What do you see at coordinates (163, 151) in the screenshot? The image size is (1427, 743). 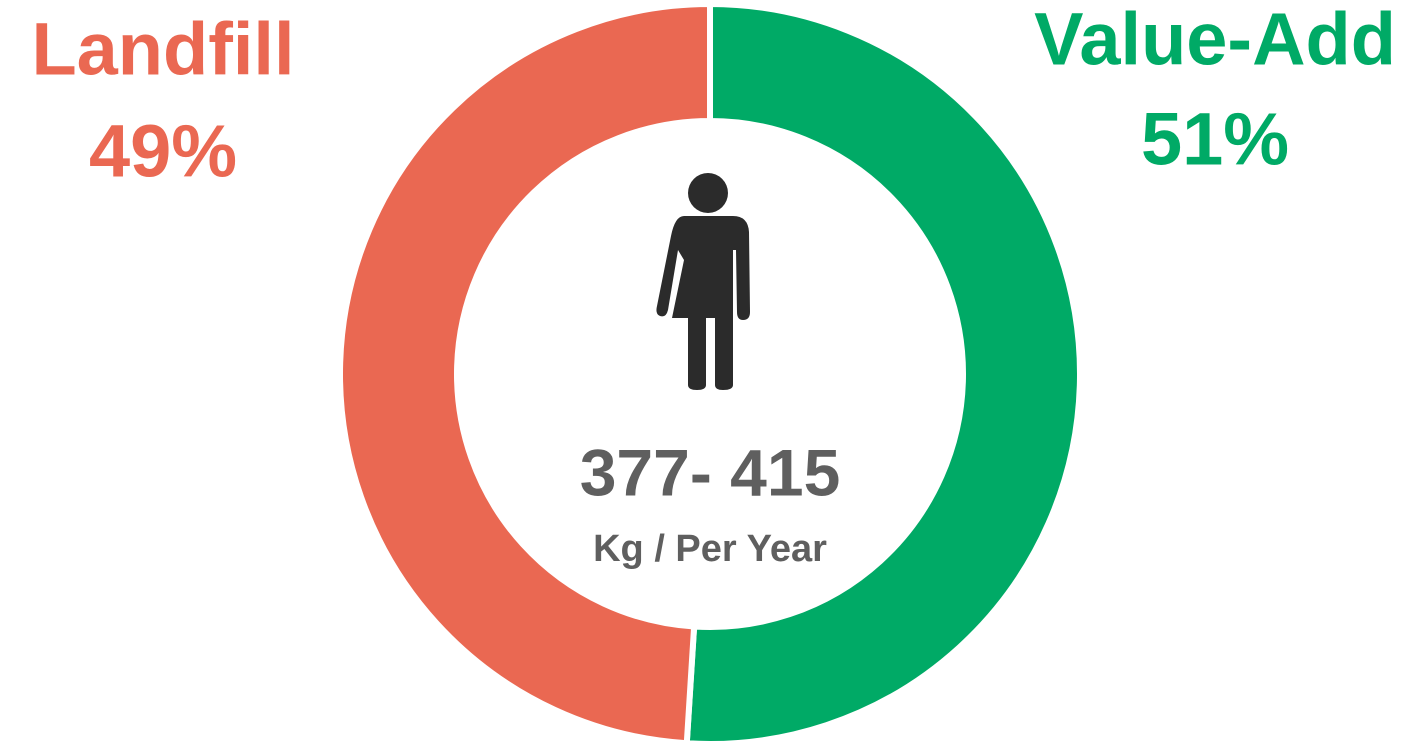 I see `value-label: 49%` at bounding box center [163, 151].